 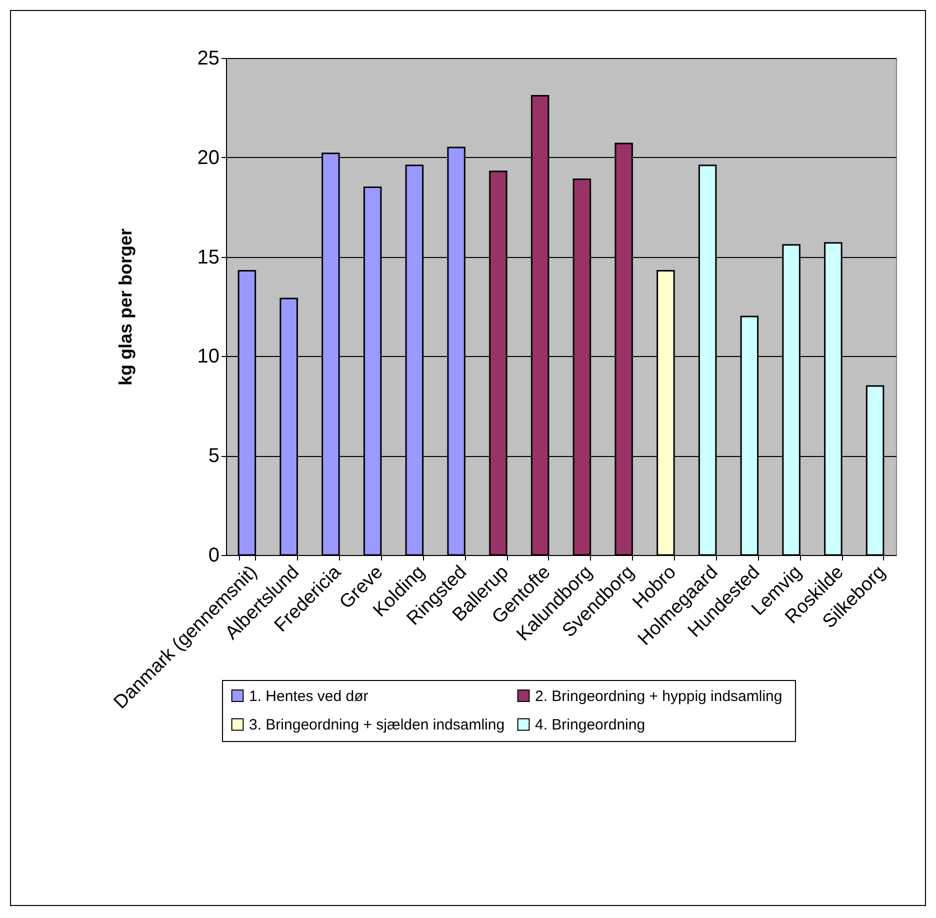 I want to click on y-tick-label: 10, so click(x=208, y=357).